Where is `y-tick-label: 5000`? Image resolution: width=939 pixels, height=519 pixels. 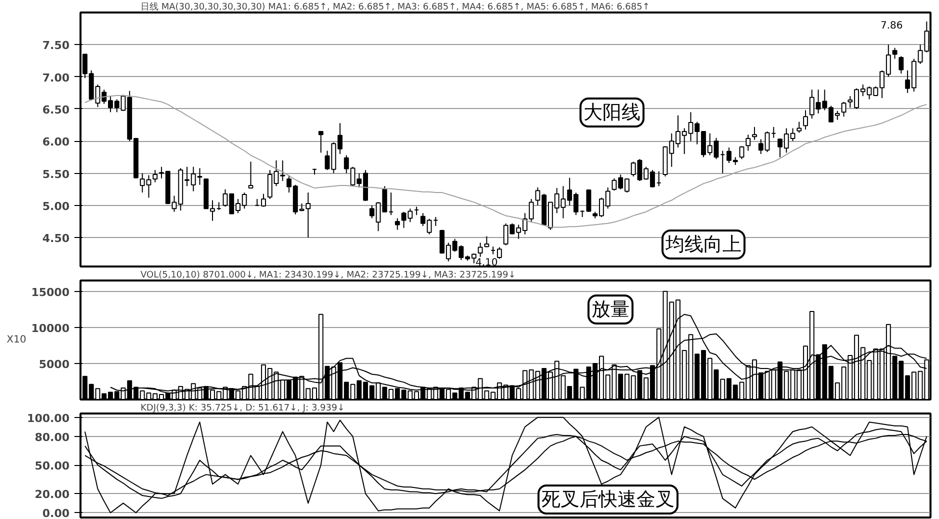 y-tick-label: 5000 is located at coordinates (54, 364).